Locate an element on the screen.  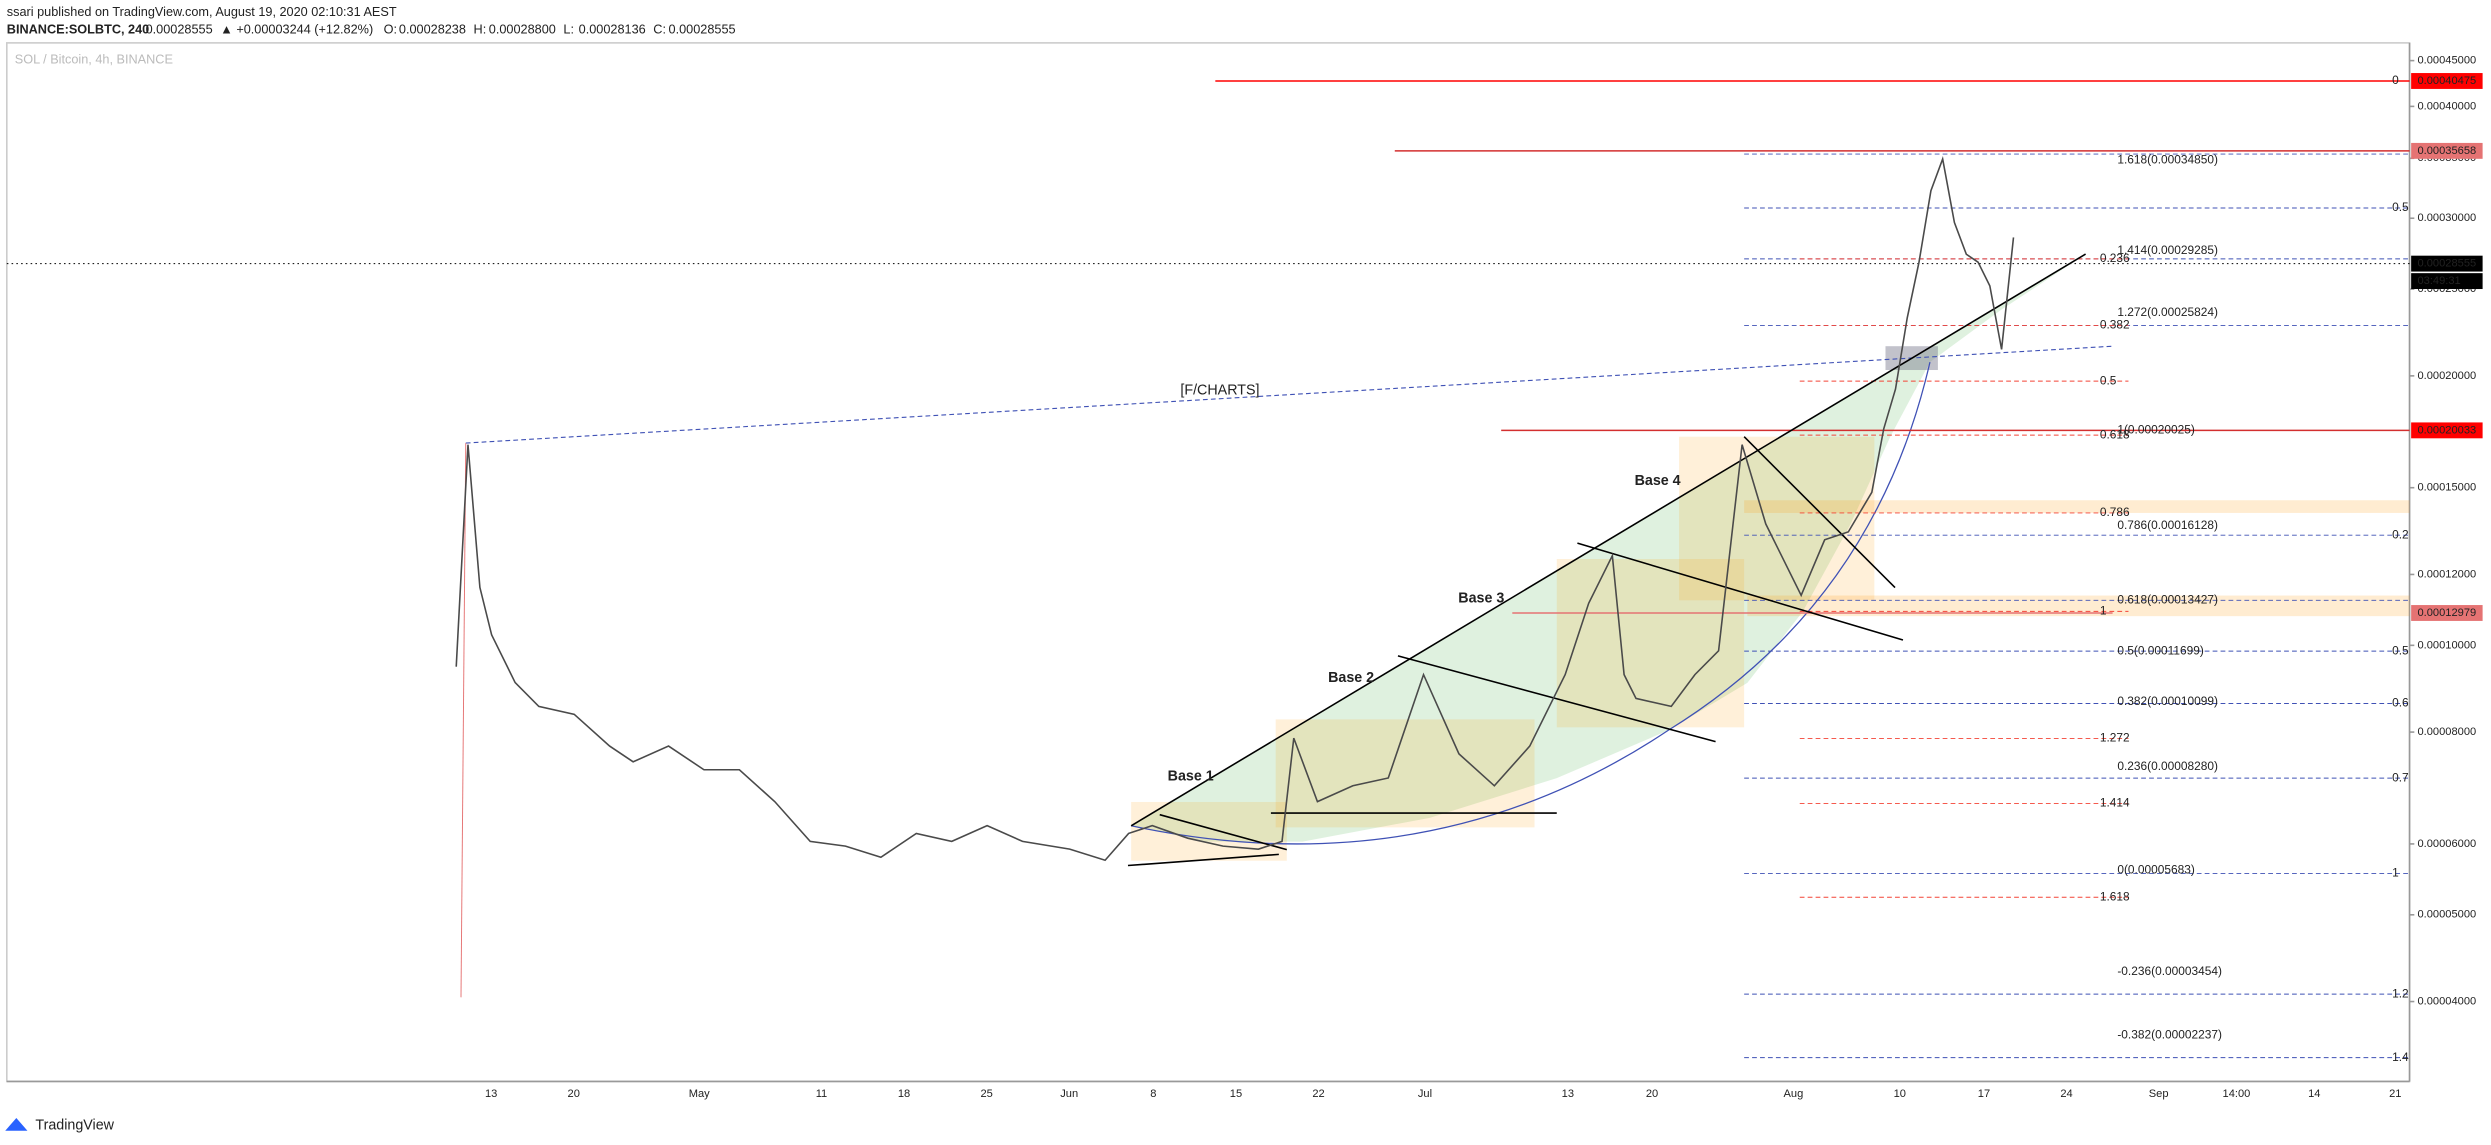
x-tick-label: May is located at coordinates (699, 1094).